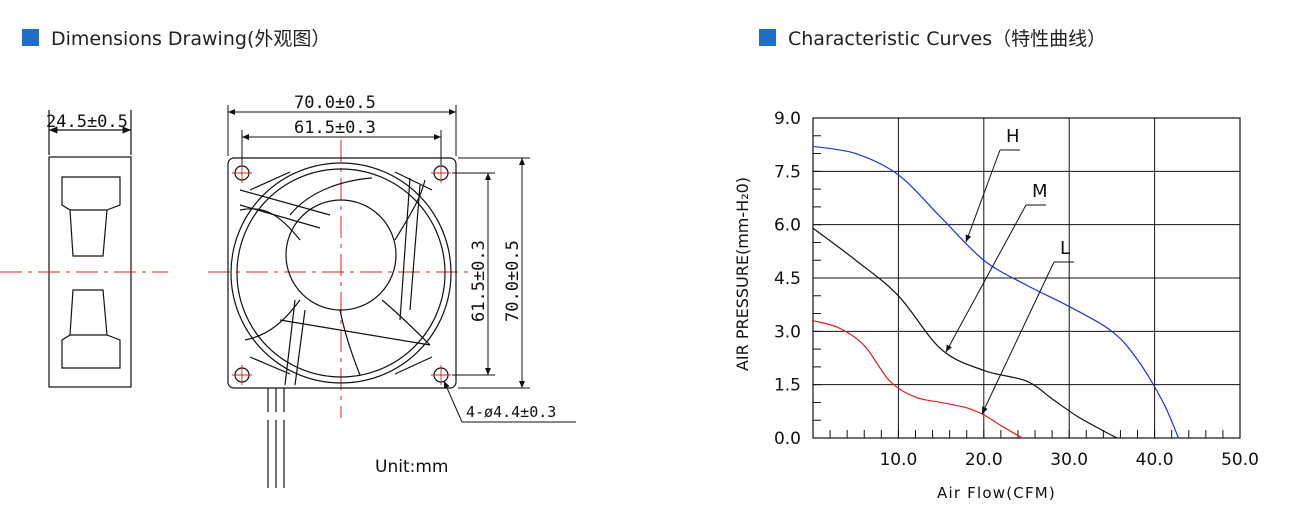  I want to click on y-tick-label: 4.5, so click(787, 279).